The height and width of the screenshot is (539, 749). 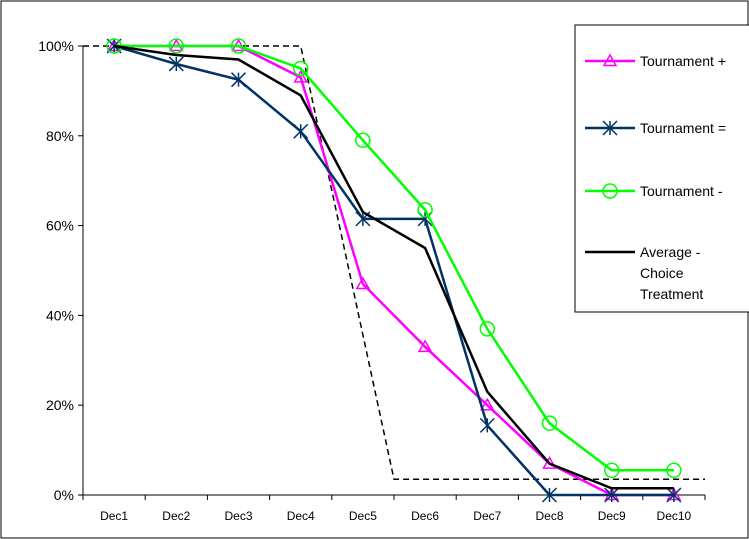 What do you see at coordinates (238, 516) in the screenshot?
I see `x-tick-label: Dec3` at bounding box center [238, 516].